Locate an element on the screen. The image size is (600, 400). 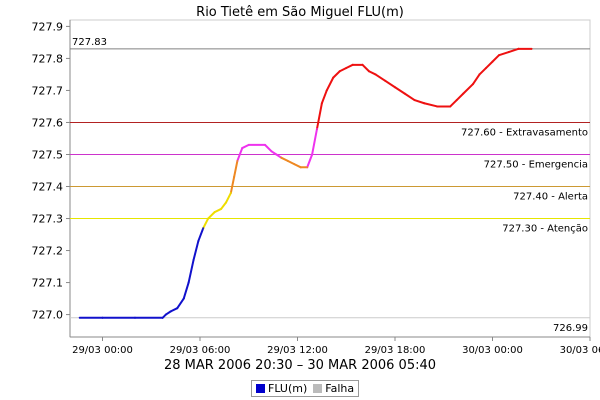
reference-line-label: 727.60 - Extravasamento is located at coordinates (524, 132).